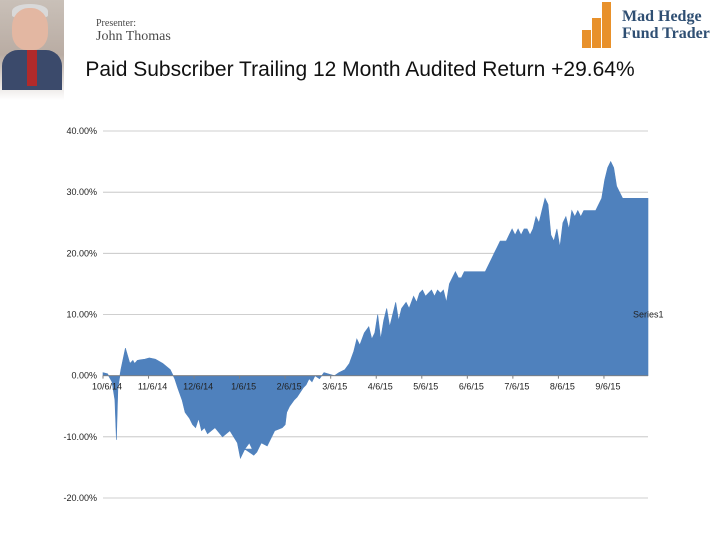 The height and width of the screenshot is (540, 720). I want to click on brand-line-2: Fund Trader, so click(666, 33).